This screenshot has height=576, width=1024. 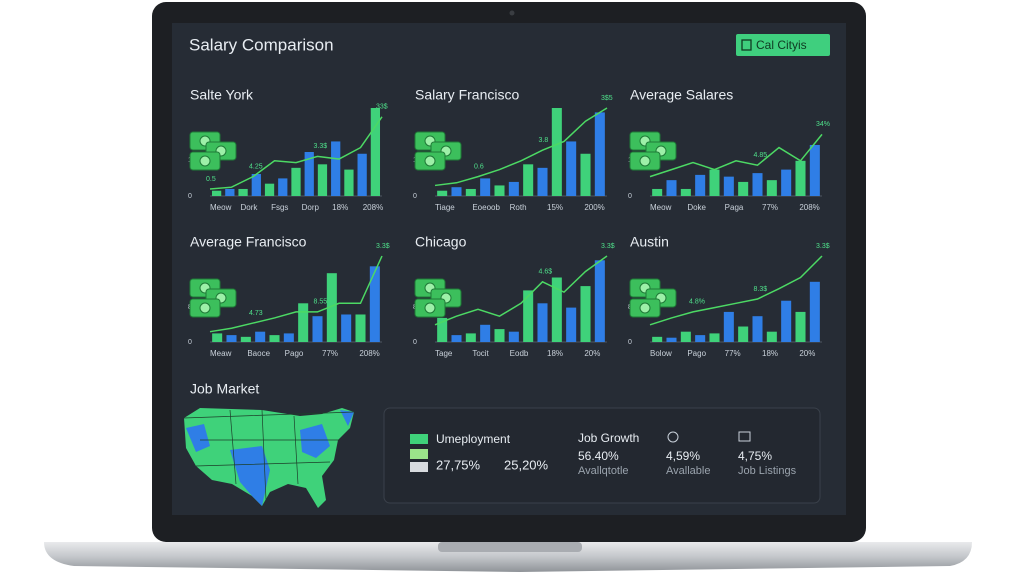 I want to click on trend-line, so click(x=521, y=290).